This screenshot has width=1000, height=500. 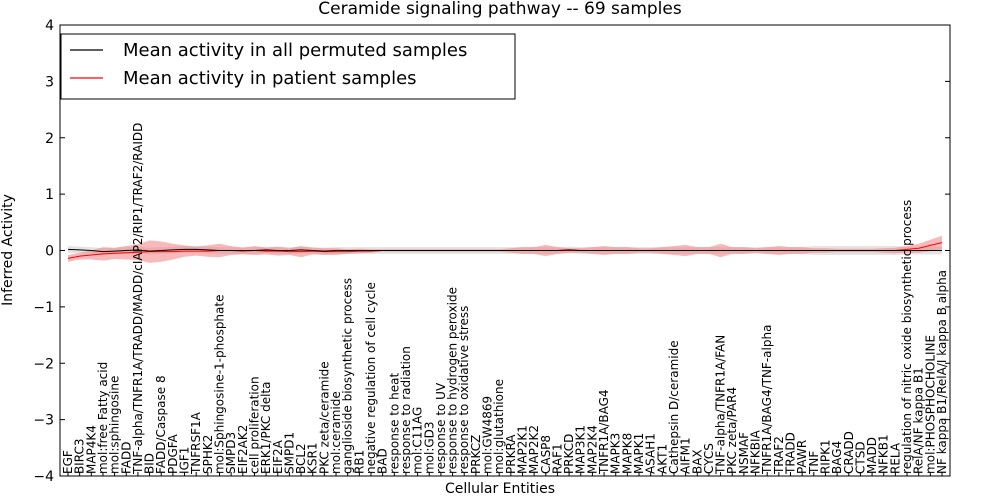 I want to click on x-tick-label: mol:GW4869, so click(x=488, y=435).